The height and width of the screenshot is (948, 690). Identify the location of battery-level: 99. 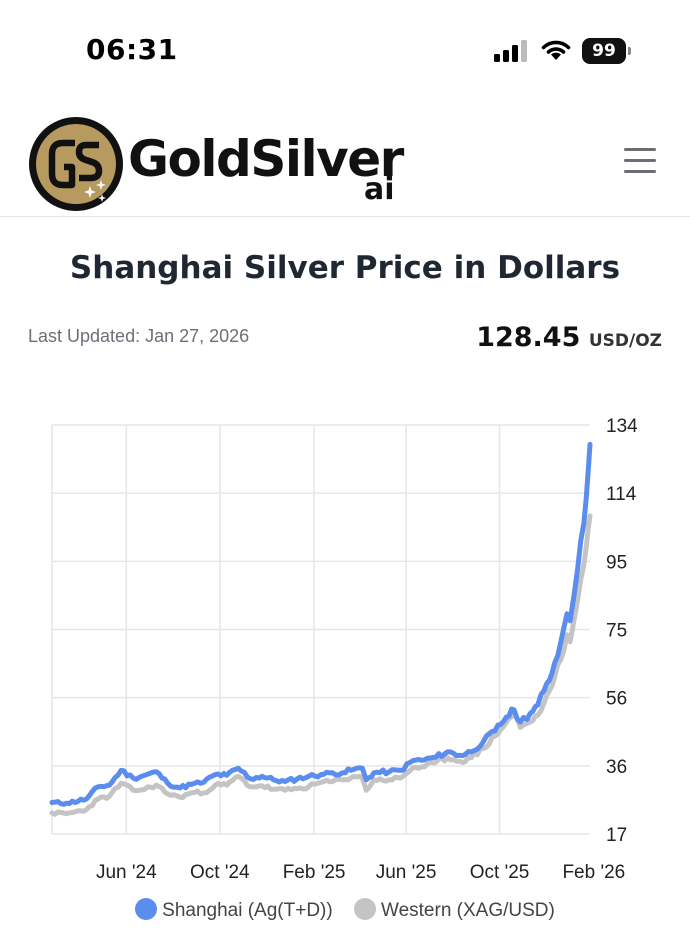
(604, 51).